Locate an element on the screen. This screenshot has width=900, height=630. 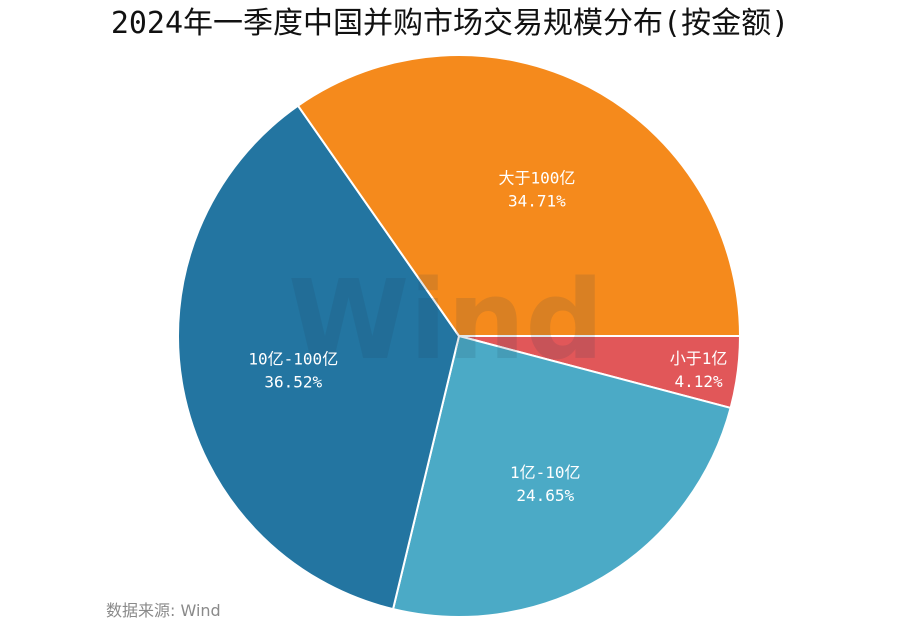
slice-percent-label: 34.71% is located at coordinates (537, 201).